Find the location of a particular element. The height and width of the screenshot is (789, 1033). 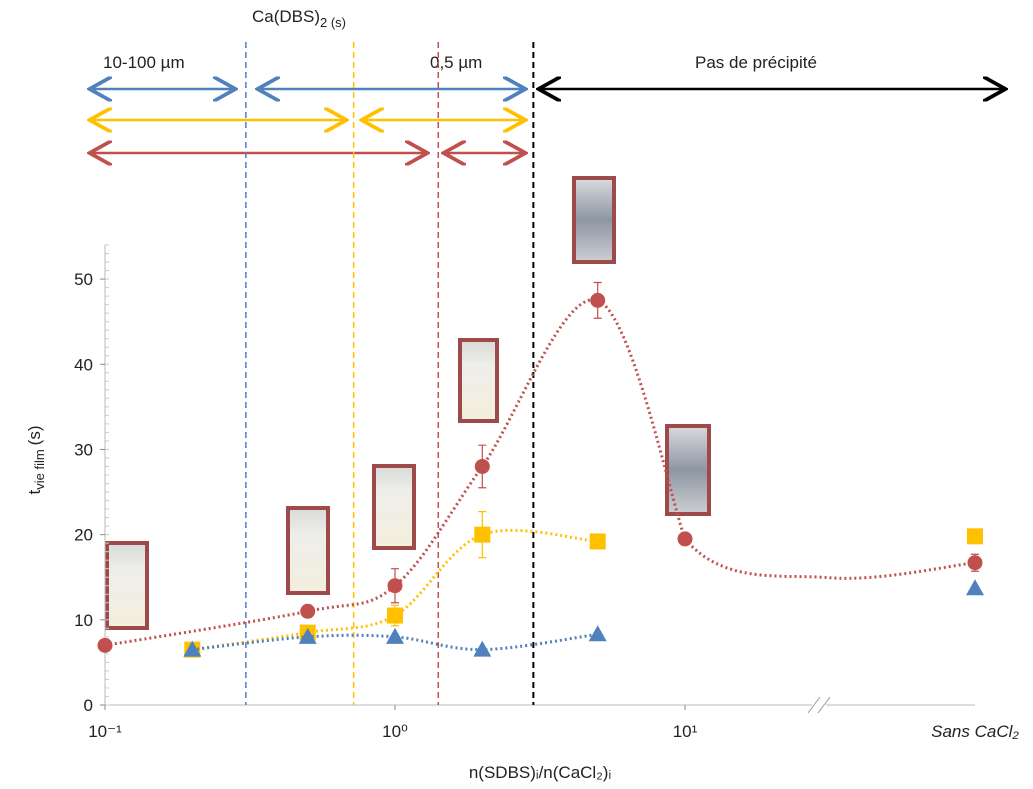

trend-line is located at coordinates (395, 642).